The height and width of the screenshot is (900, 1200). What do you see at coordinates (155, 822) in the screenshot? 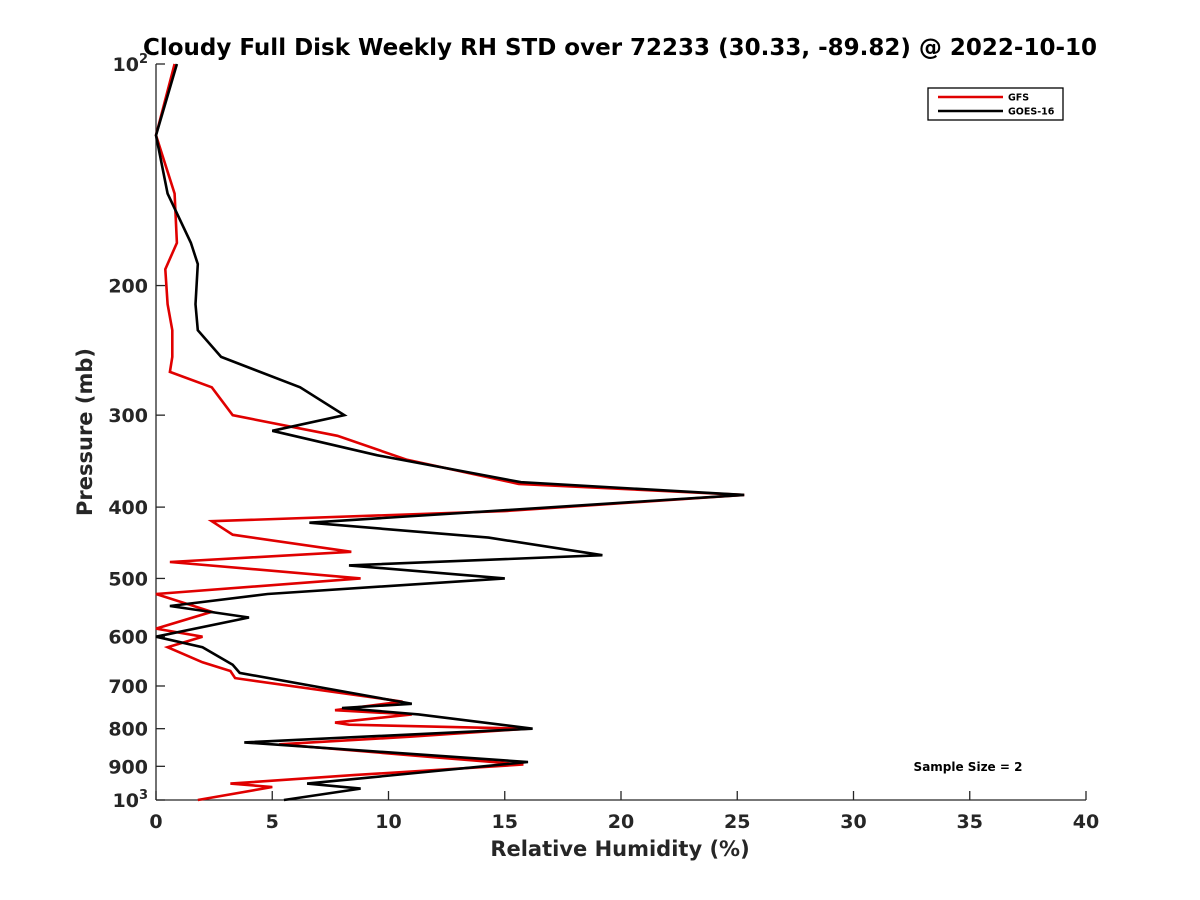
I see `x-tick-label: 0` at bounding box center [155, 822].